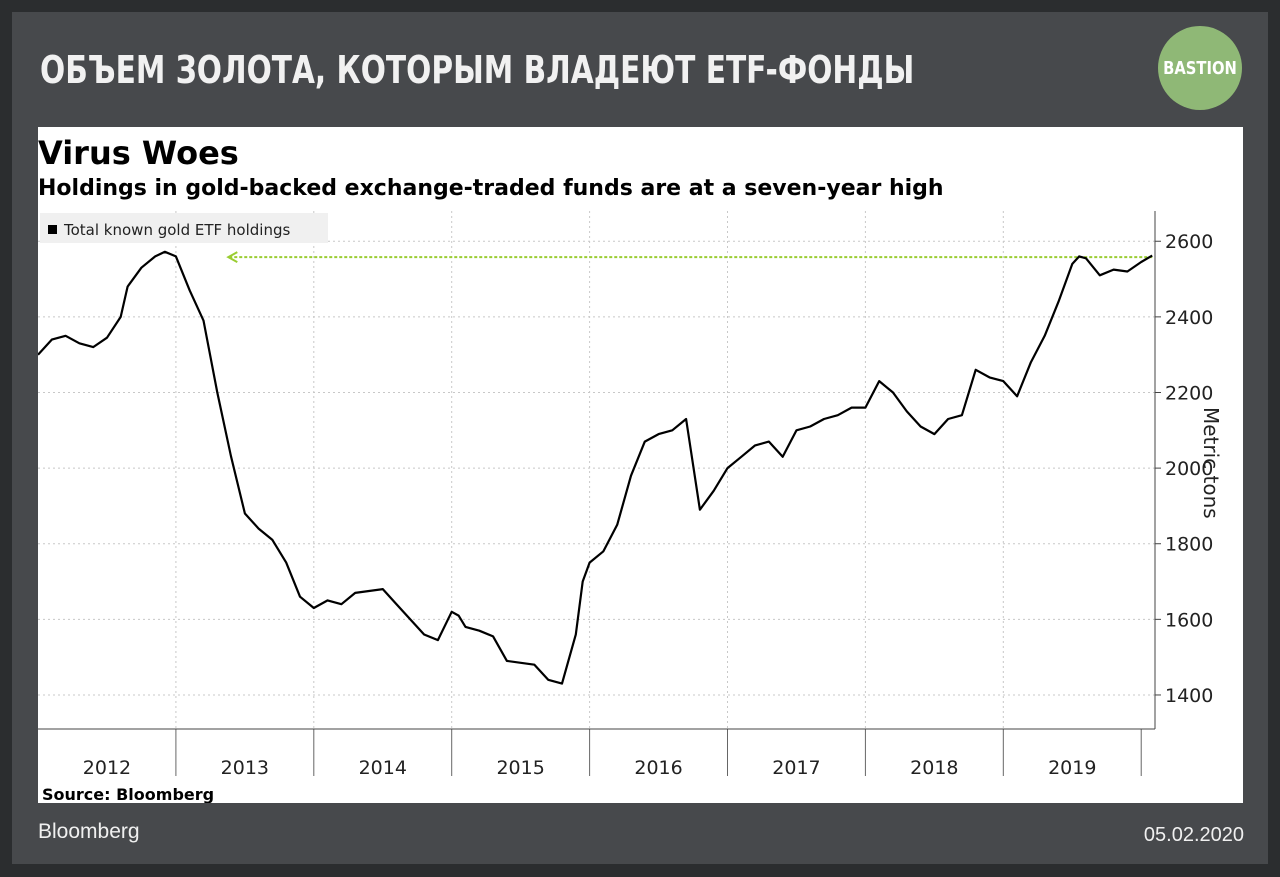  I want to click on annotation, so click(689, 257).